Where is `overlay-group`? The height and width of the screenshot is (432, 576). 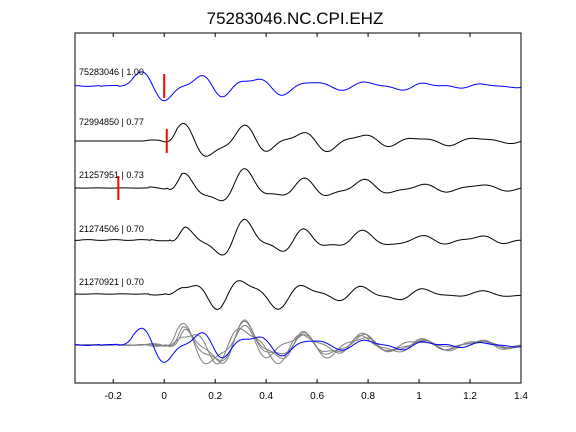
overlay-group is located at coordinates (297, 342).